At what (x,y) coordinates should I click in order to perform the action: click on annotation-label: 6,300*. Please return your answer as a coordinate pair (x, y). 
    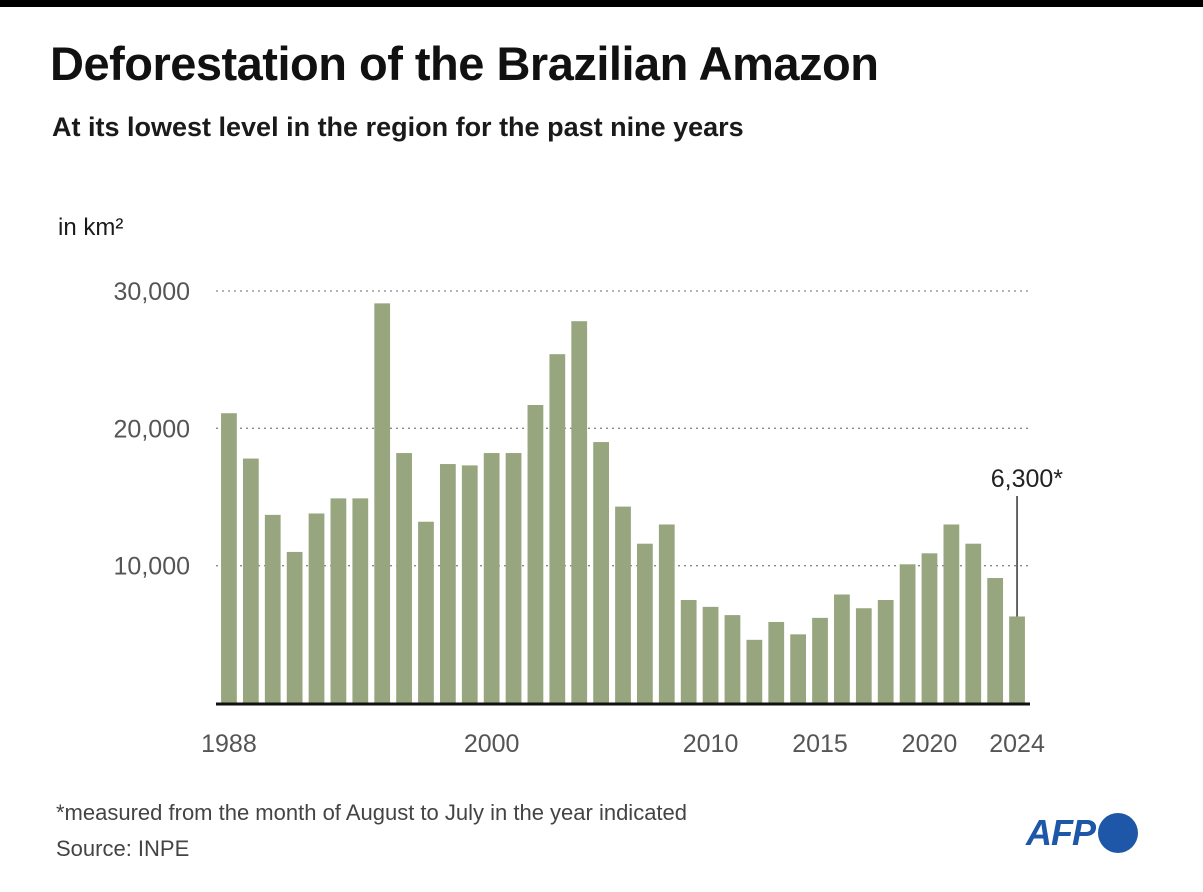
    Looking at the image, I should click on (1027, 479).